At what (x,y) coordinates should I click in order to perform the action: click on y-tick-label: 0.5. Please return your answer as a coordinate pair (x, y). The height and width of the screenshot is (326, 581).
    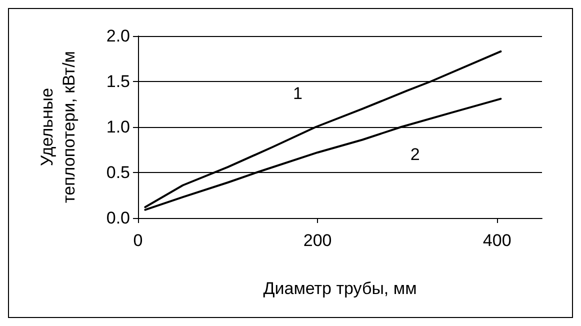
    Looking at the image, I should click on (118, 172).